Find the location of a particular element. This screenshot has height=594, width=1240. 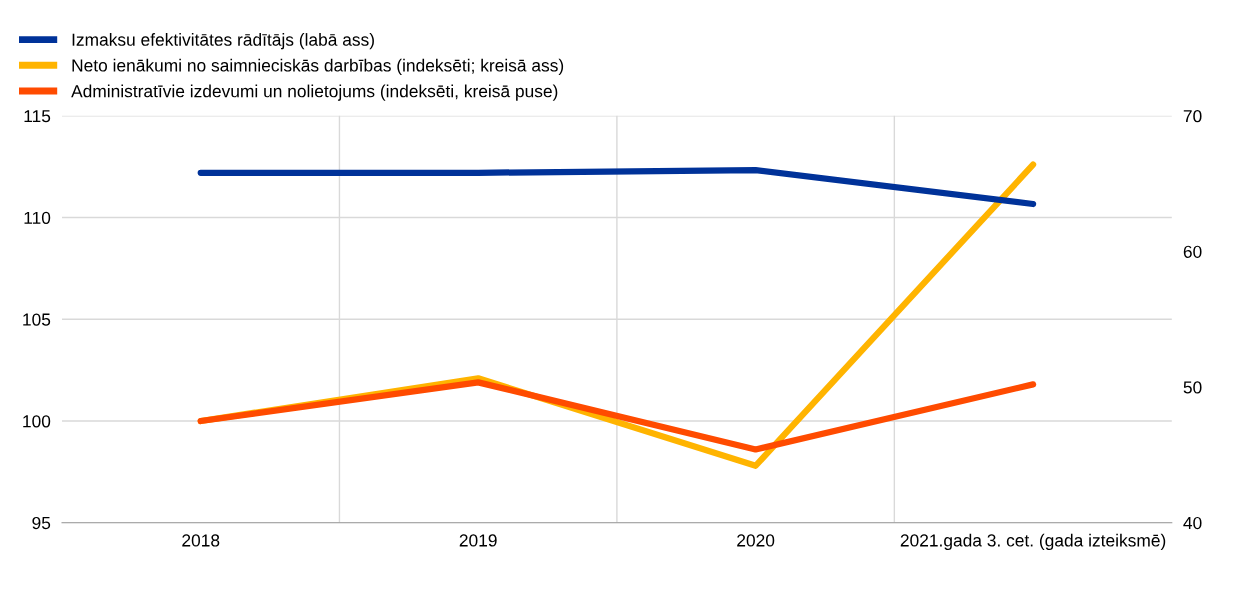

x-tick-label: 2018 is located at coordinates (201, 540).